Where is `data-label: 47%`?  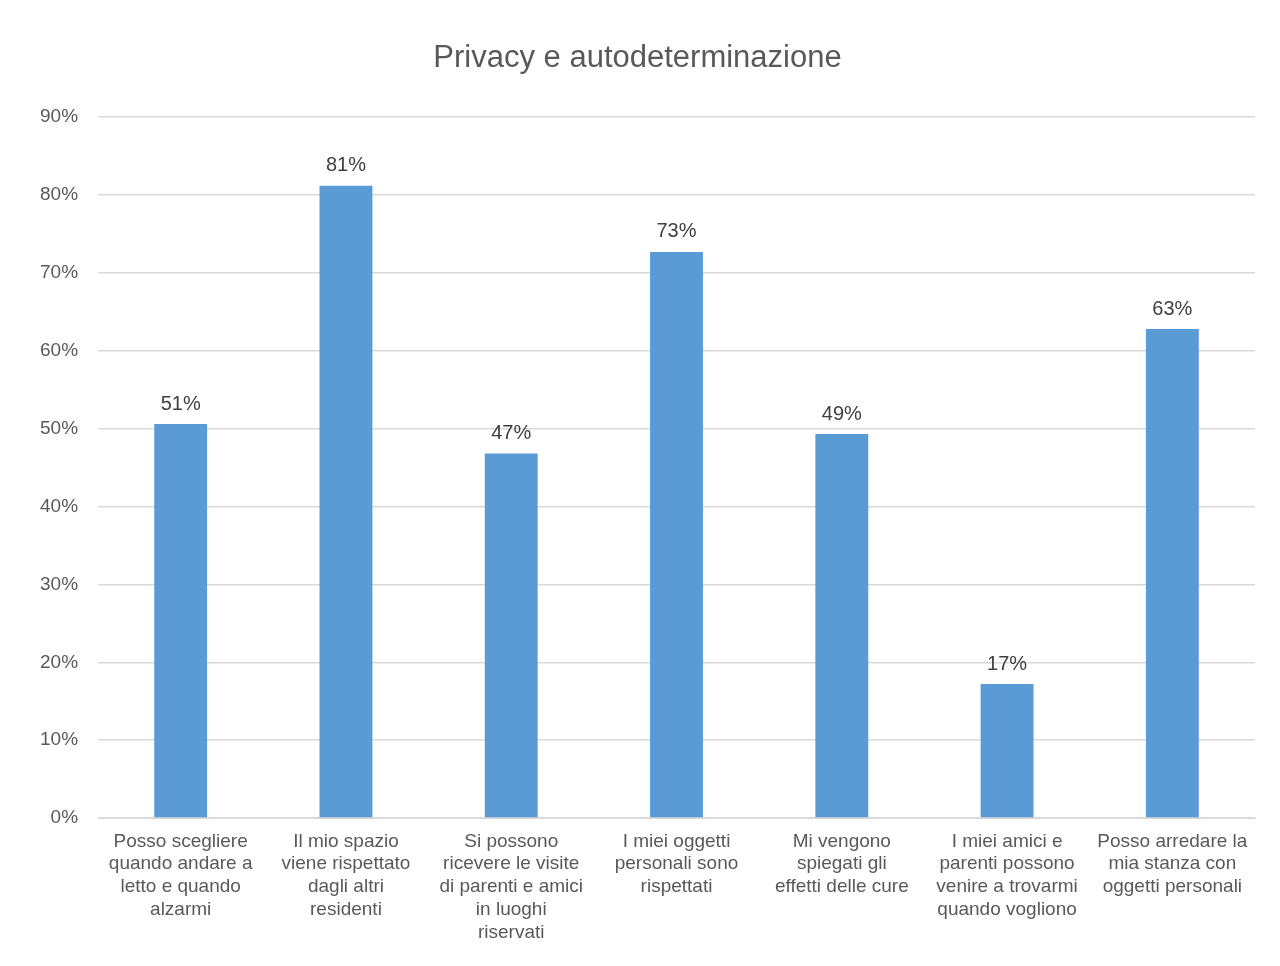
data-label: 47% is located at coordinates (511, 432).